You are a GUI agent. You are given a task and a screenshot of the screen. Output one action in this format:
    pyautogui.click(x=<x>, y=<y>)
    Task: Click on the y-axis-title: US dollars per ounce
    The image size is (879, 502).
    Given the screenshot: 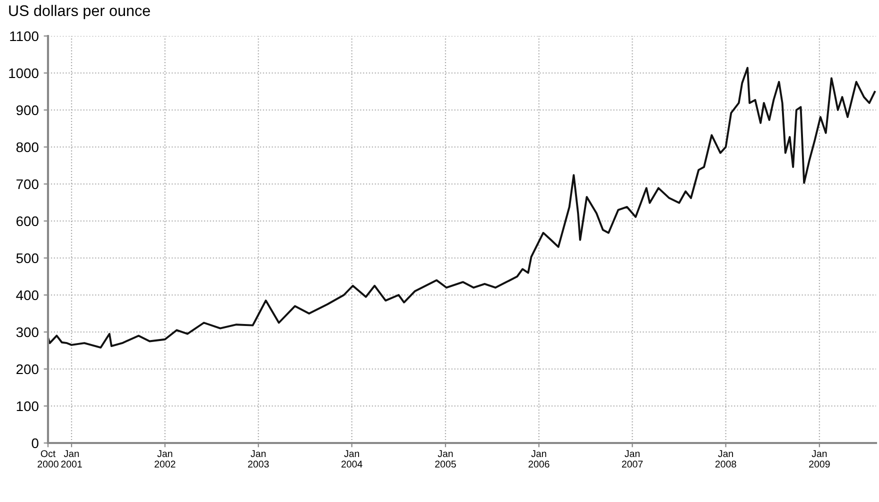 What is the action you would take?
    pyautogui.click(x=79, y=12)
    